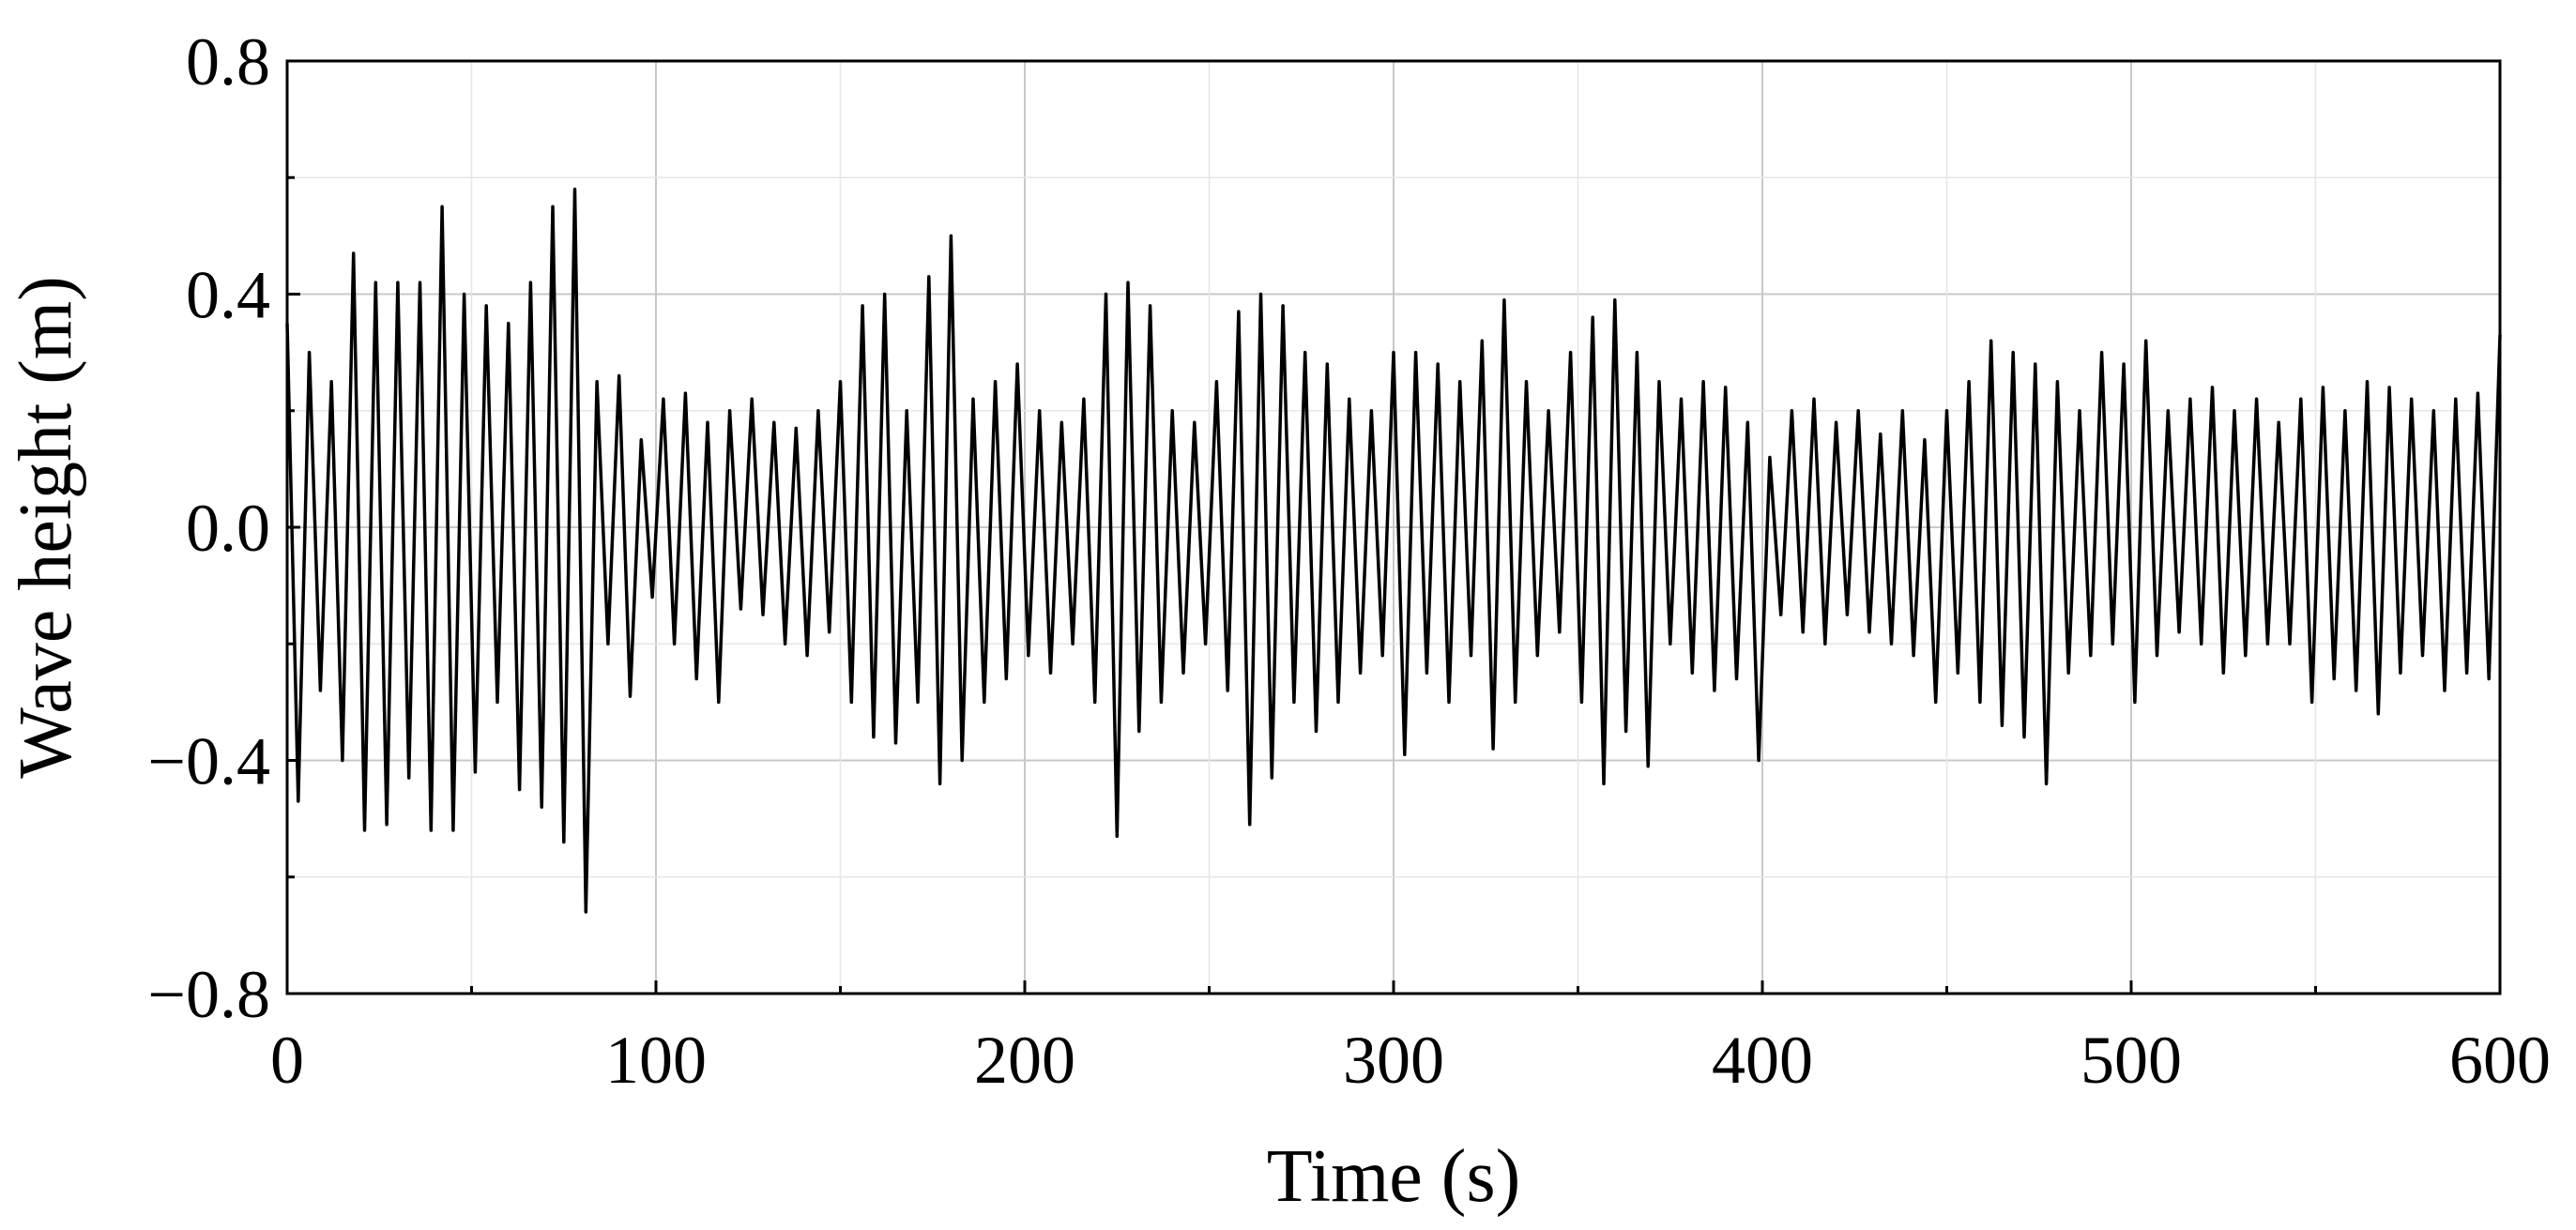 The height and width of the screenshot is (1230, 2576). What do you see at coordinates (208, 762) in the screenshot?
I see `y-tick-label: −0.4` at bounding box center [208, 762].